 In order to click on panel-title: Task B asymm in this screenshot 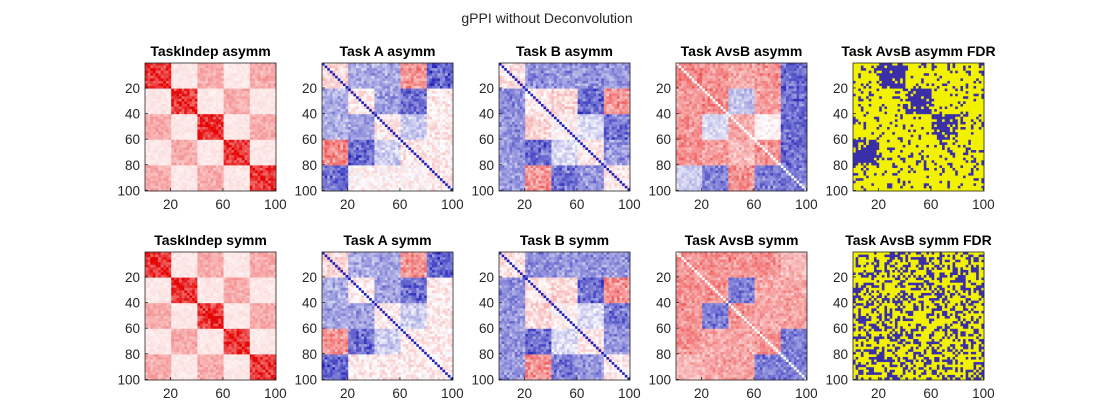, I will do `click(564, 51)`.